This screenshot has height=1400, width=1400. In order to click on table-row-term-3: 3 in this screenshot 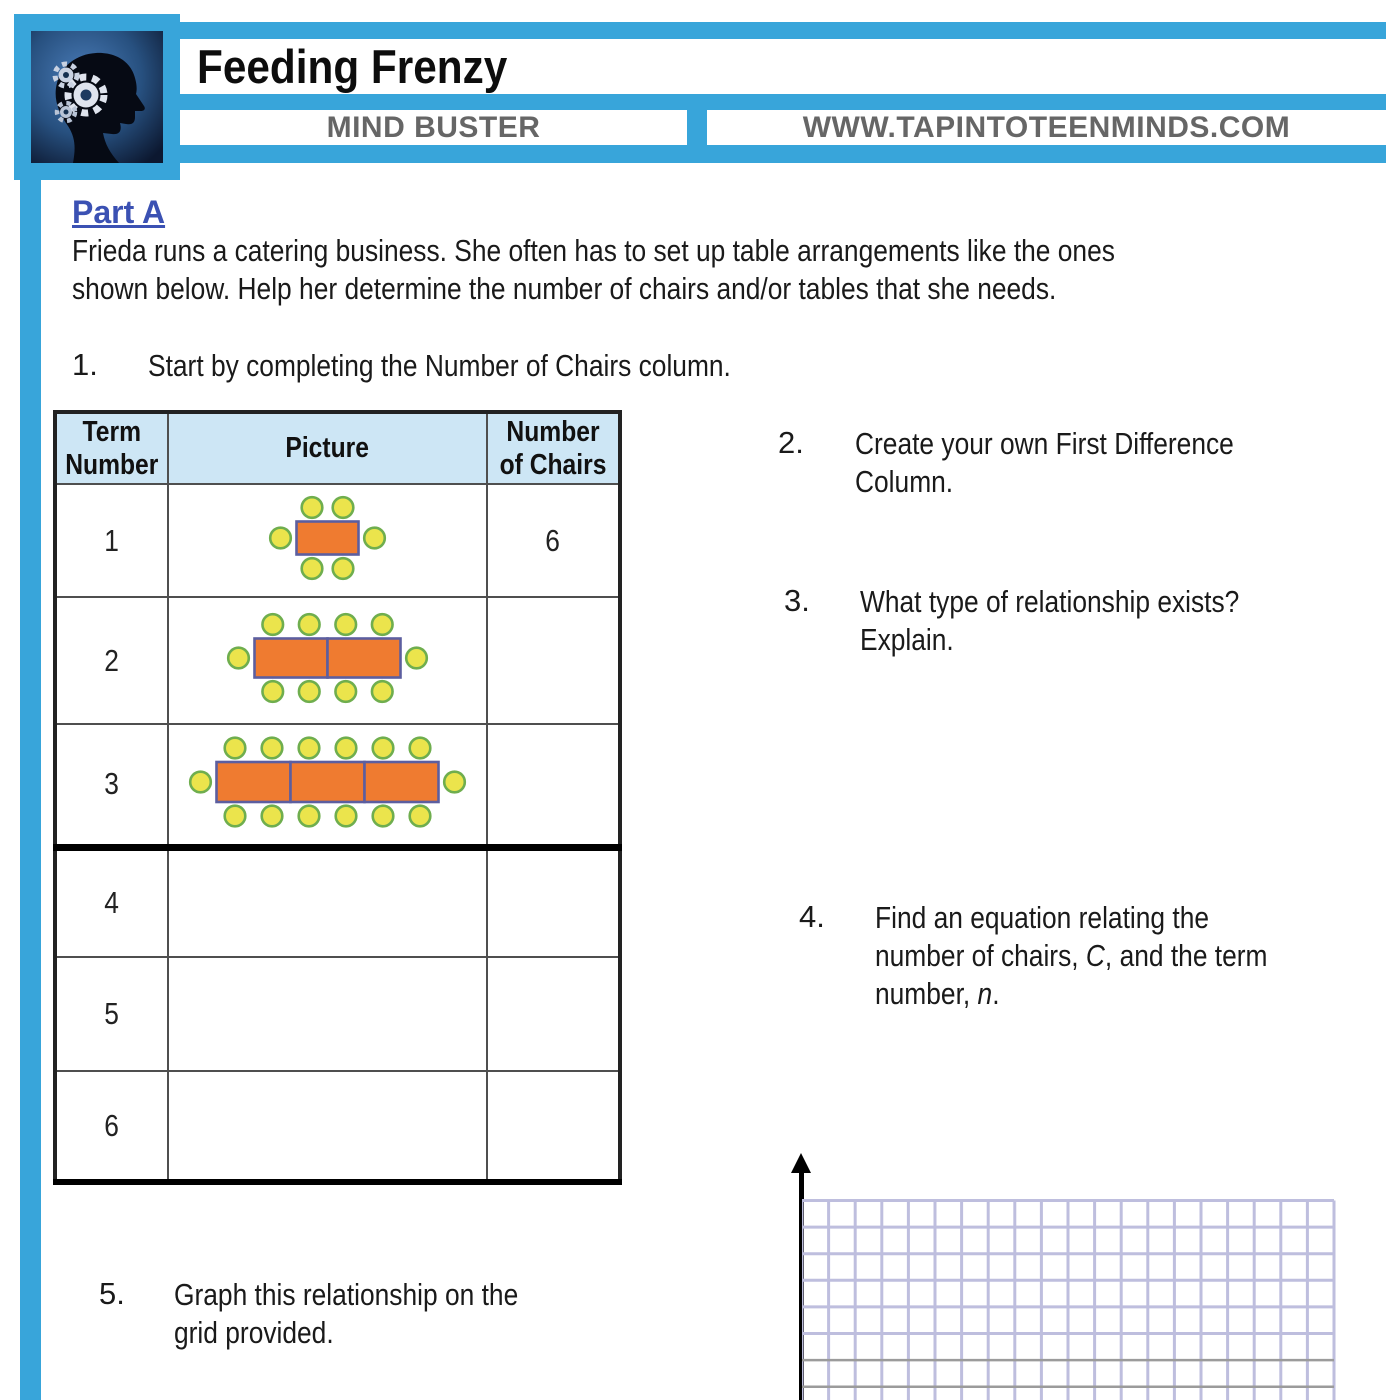, I will do `click(337, 785)`.